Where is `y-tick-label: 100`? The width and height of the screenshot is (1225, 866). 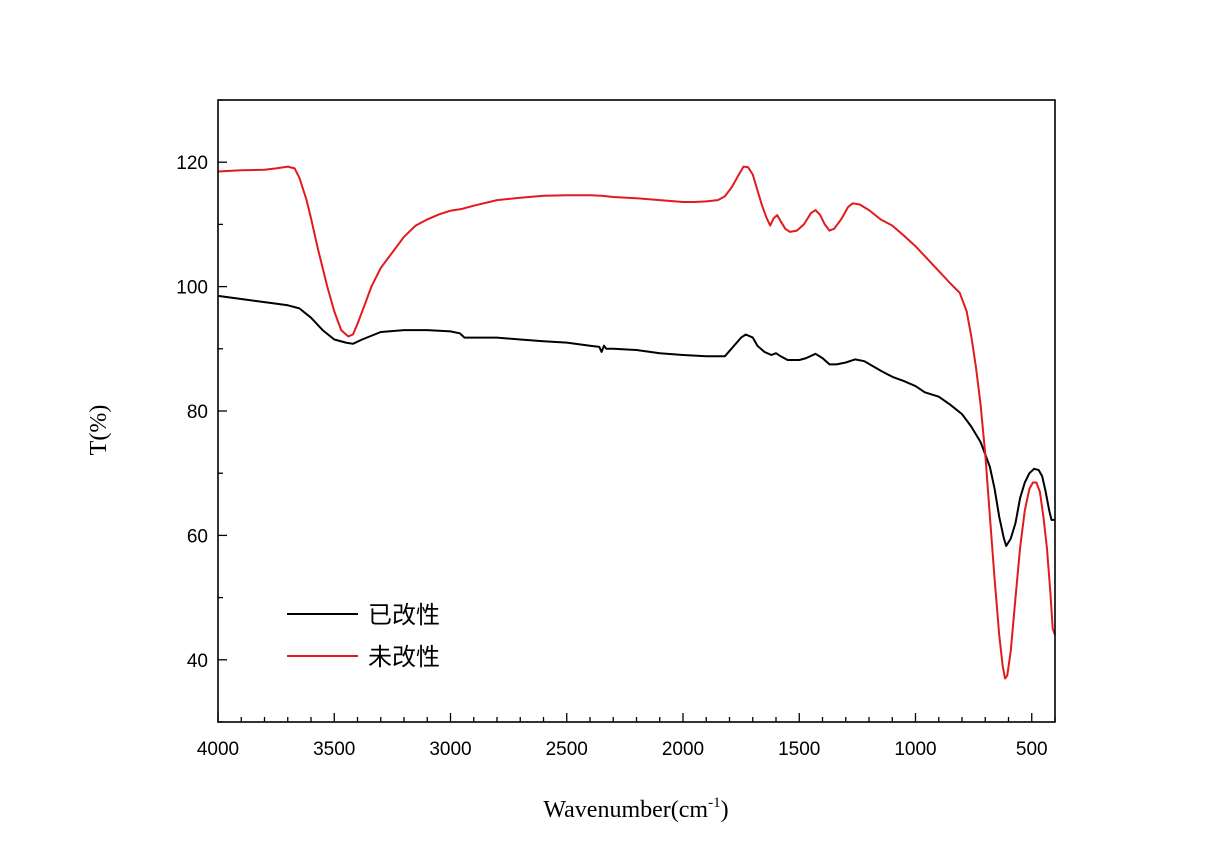
y-tick-label: 100 is located at coordinates (192, 288).